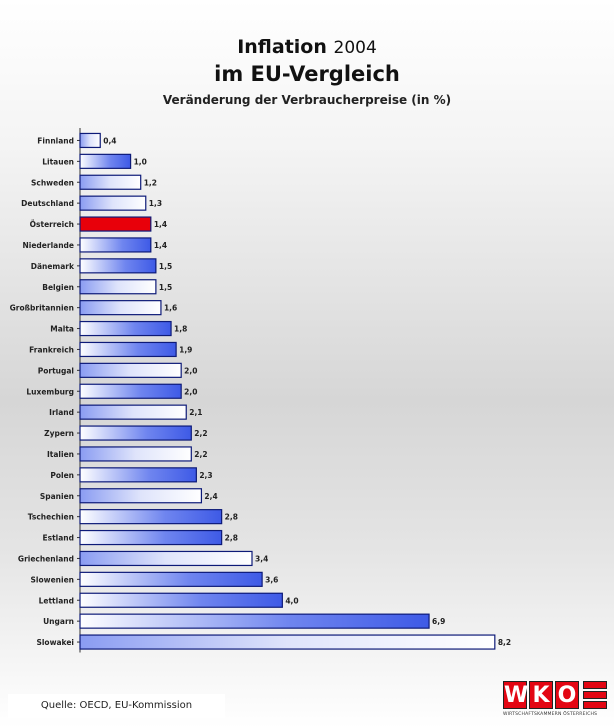 Image resolution: width=614 pixels, height=728 pixels. I want to click on category-label: Irland, so click(61, 412).